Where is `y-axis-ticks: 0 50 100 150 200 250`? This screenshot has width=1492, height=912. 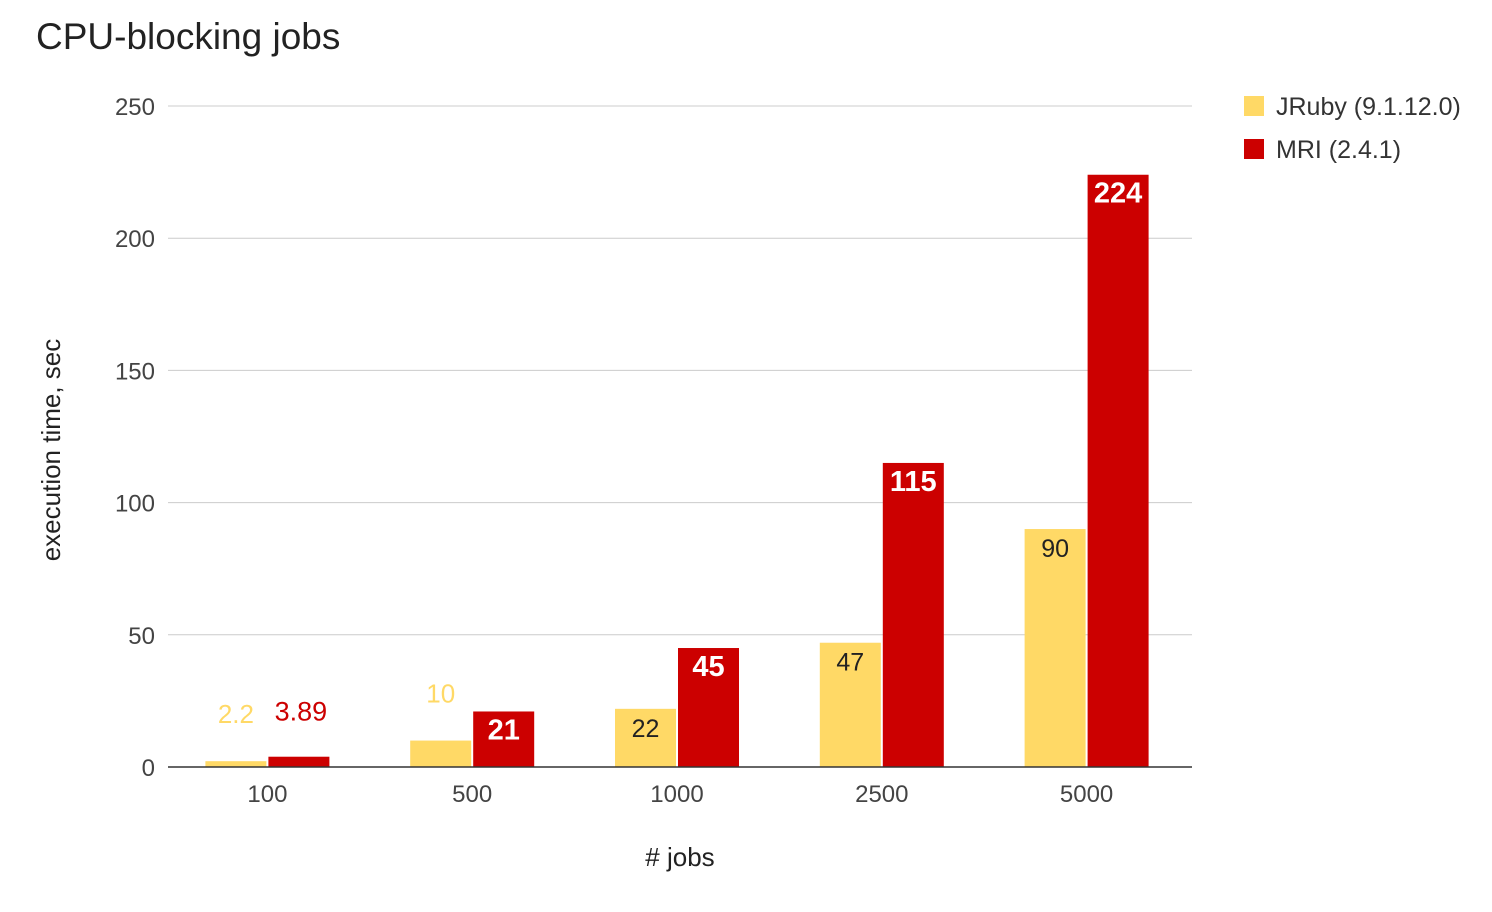 y-axis-ticks: 0 50 100 150 200 250 is located at coordinates (135, 438).